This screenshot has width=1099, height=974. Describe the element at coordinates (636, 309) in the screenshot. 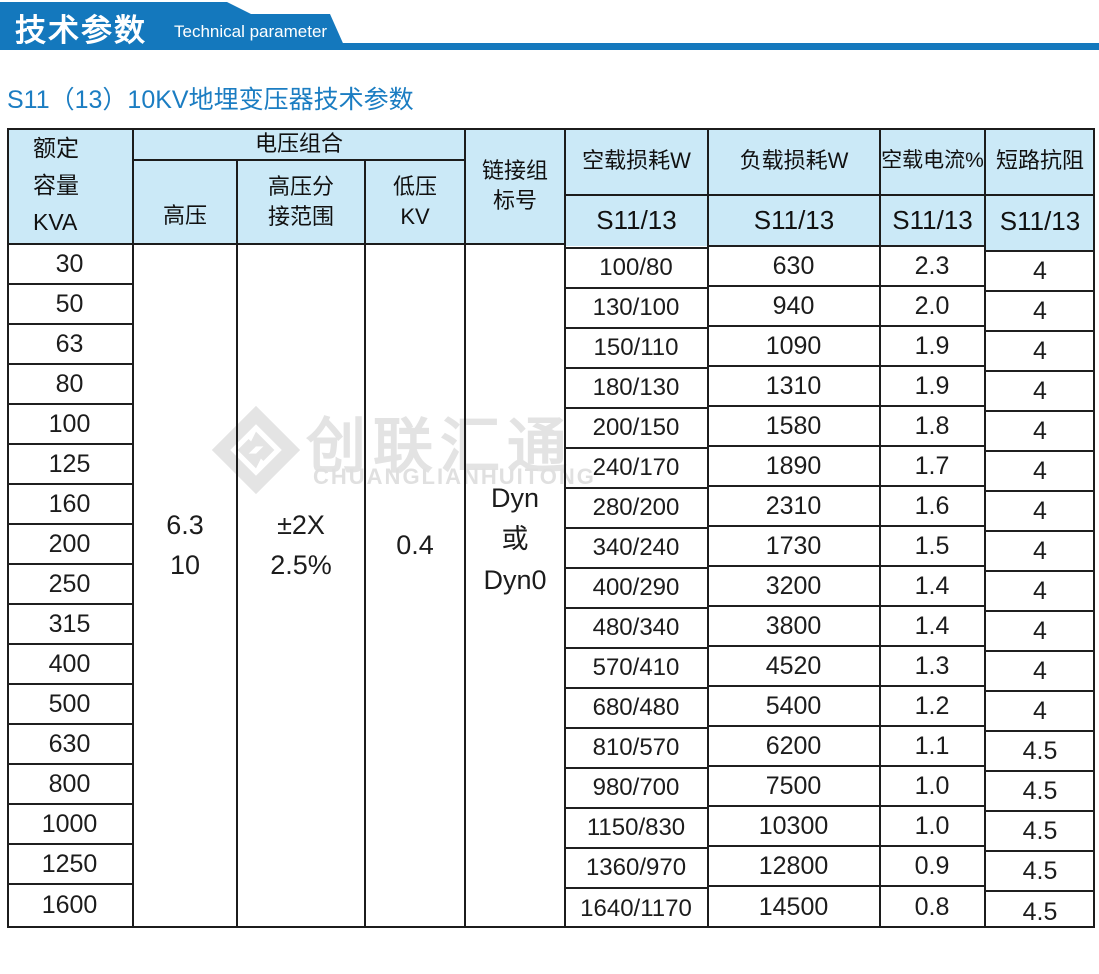

I see `no-load-loss-w-cell: 130/100` at that location.